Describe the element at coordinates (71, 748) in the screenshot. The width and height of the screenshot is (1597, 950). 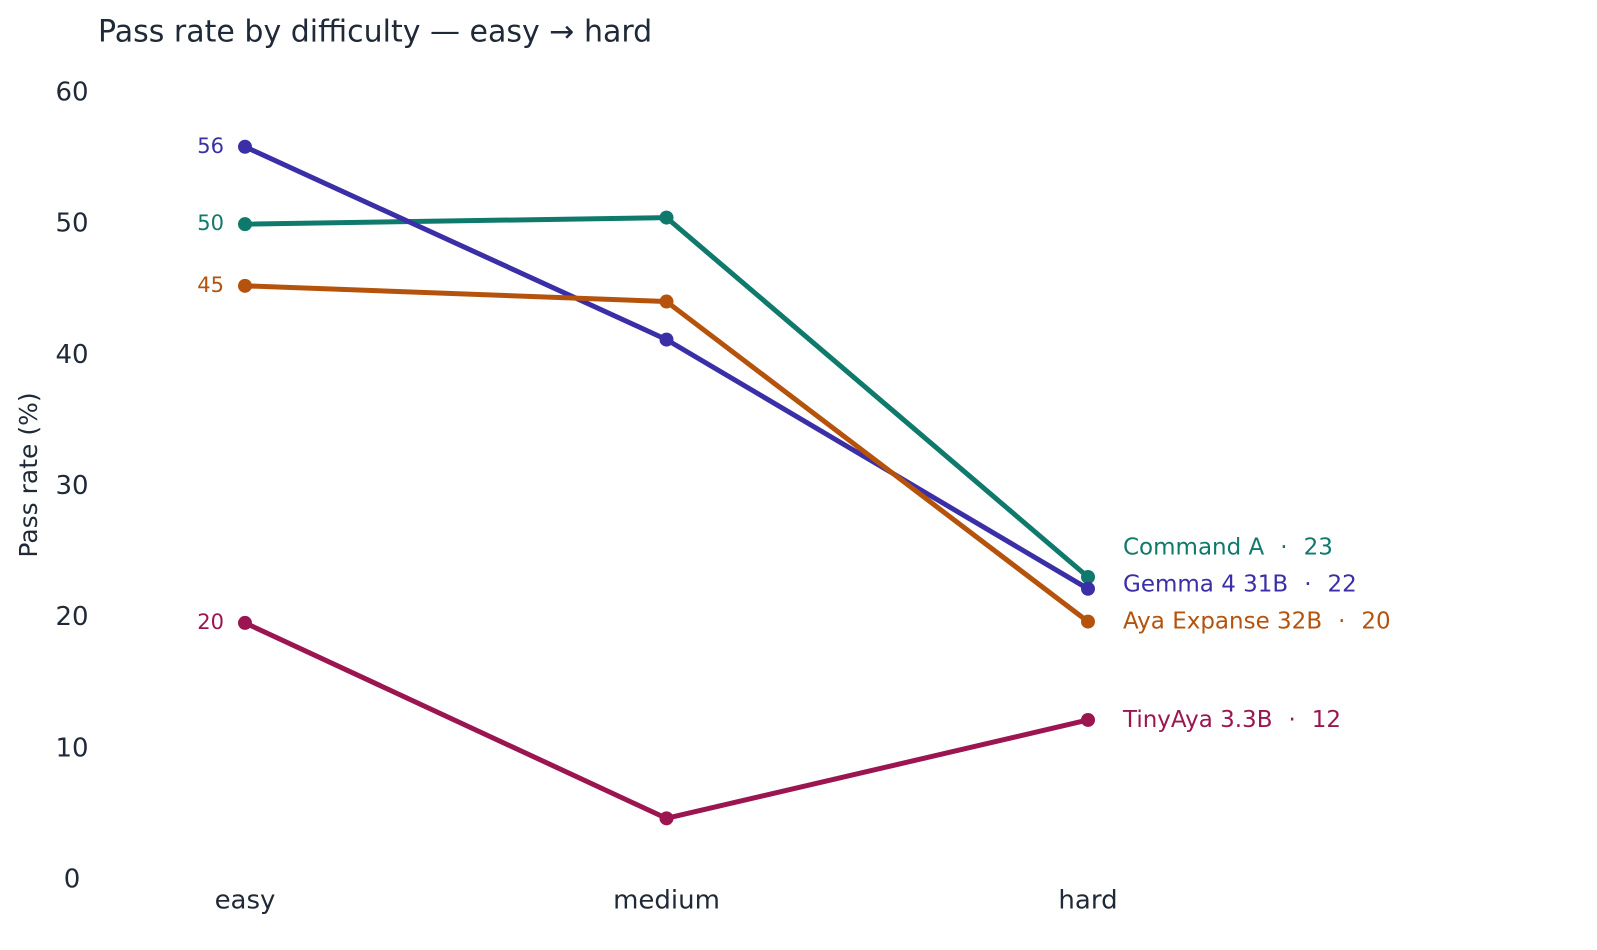
I see `y-tick-label: 10` at that location.